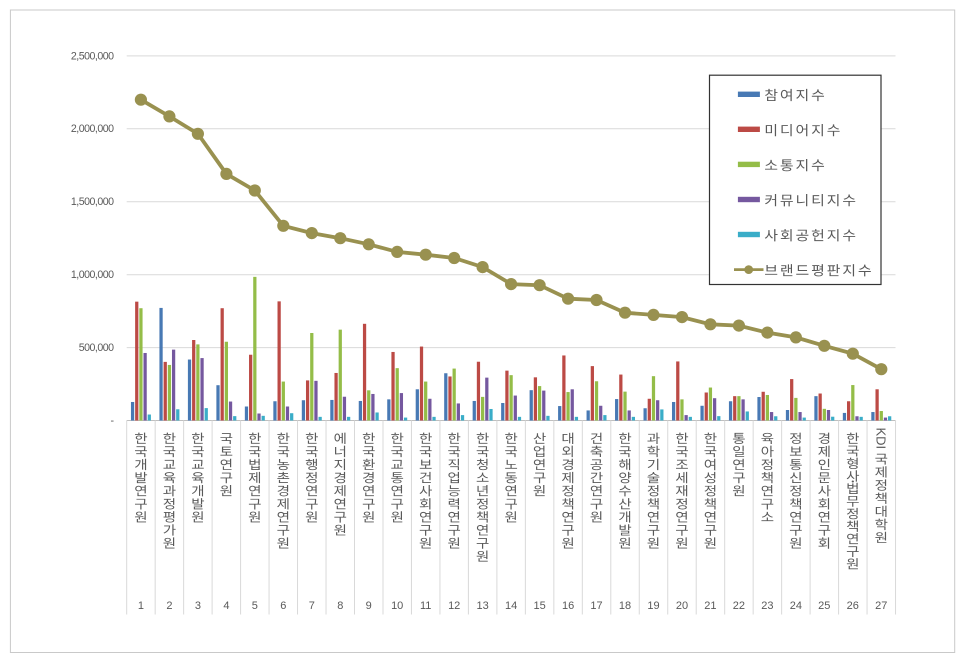 The image size is (966, 668). What do you see at coordinates (881, 606) in the screenshot?
I see `svg-text: 27` at bounding box center [881, 606].